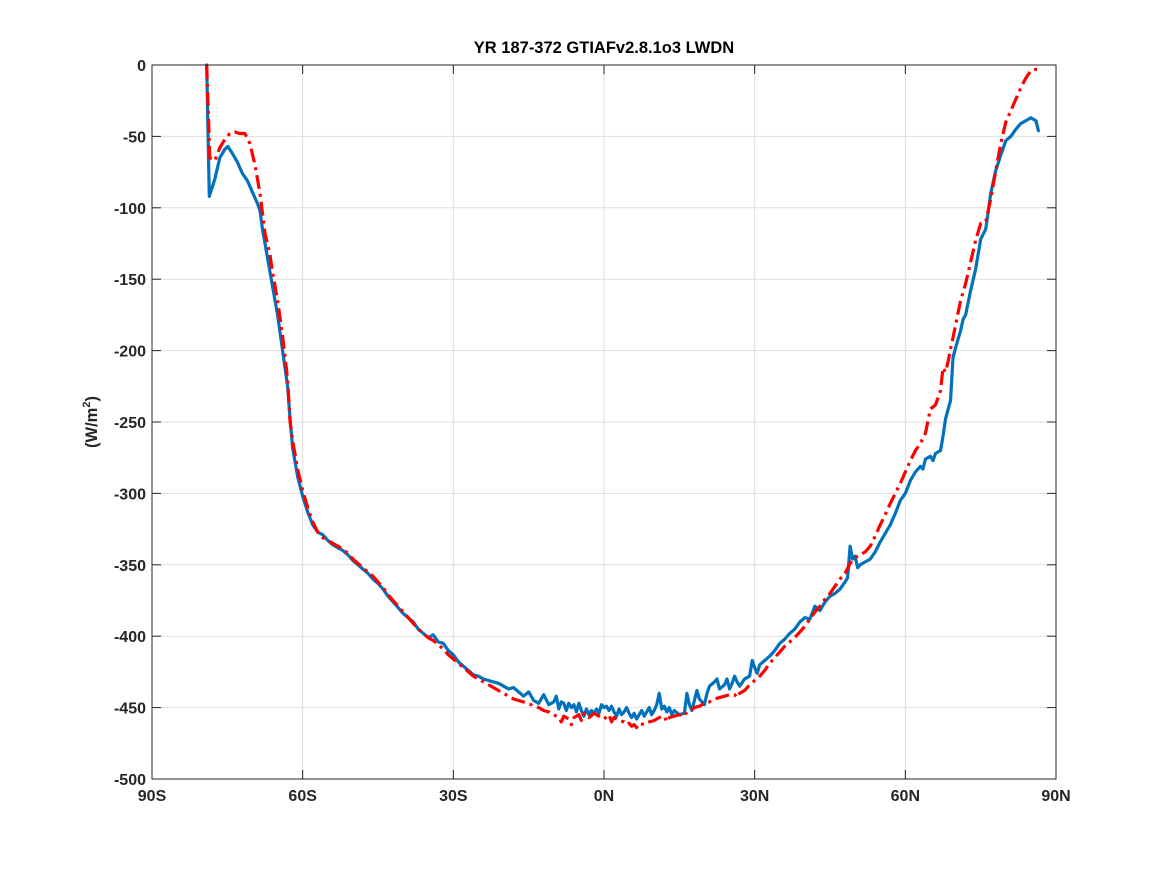 This screenshot has width=1167, height=875. I want to click on x-tick-label: 90S, so click(152, 796).